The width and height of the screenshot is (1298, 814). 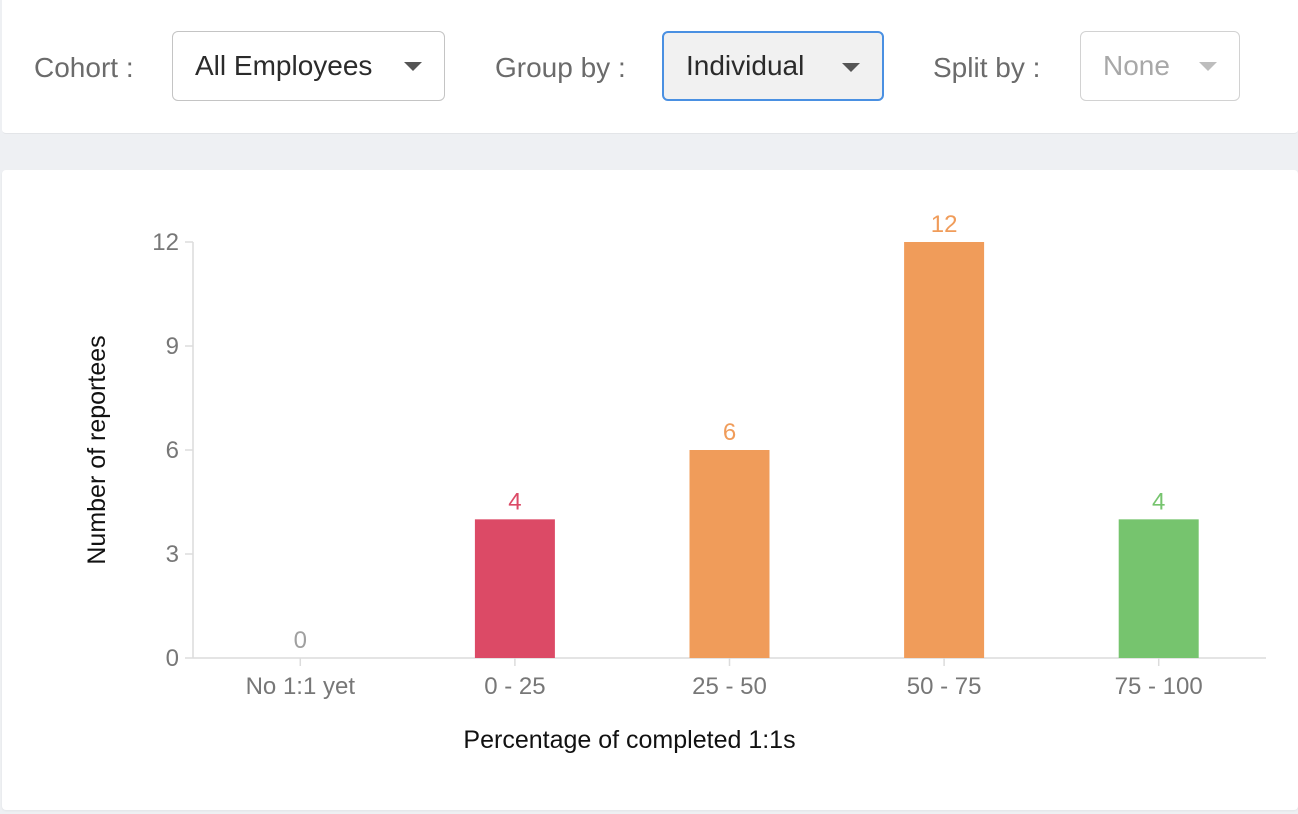 I want to click on x-axis-title: Percentage of completed 1:1s, so click(x=629, y=740).